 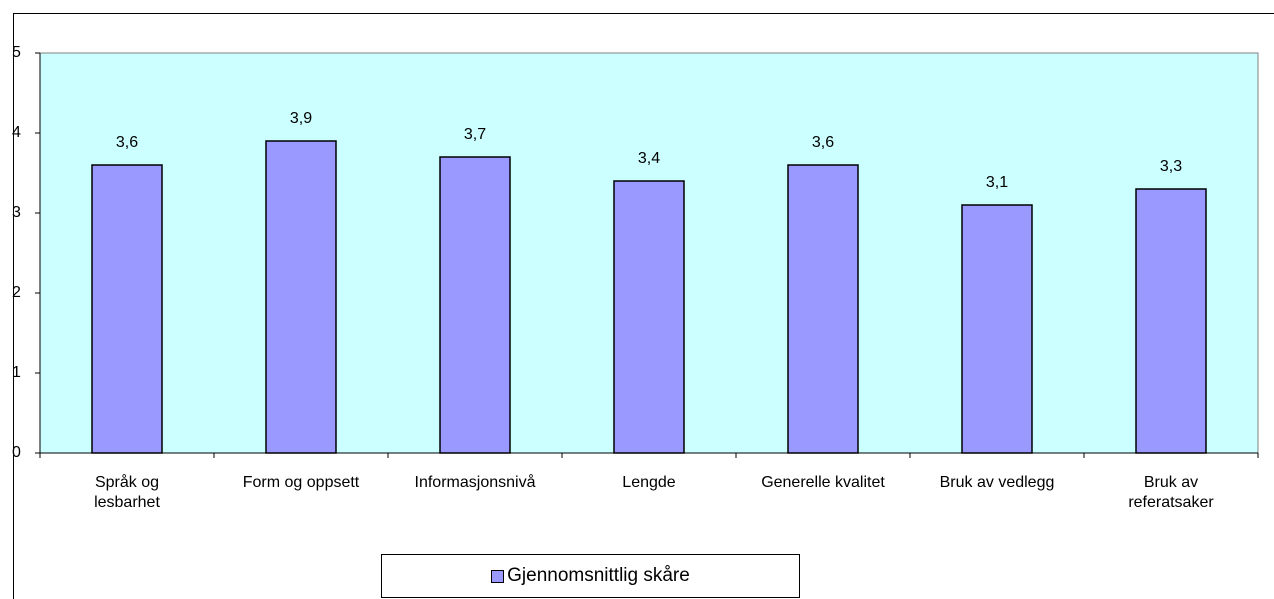 I want to click on y-tick-label: 0, so click(x=16, y=452).